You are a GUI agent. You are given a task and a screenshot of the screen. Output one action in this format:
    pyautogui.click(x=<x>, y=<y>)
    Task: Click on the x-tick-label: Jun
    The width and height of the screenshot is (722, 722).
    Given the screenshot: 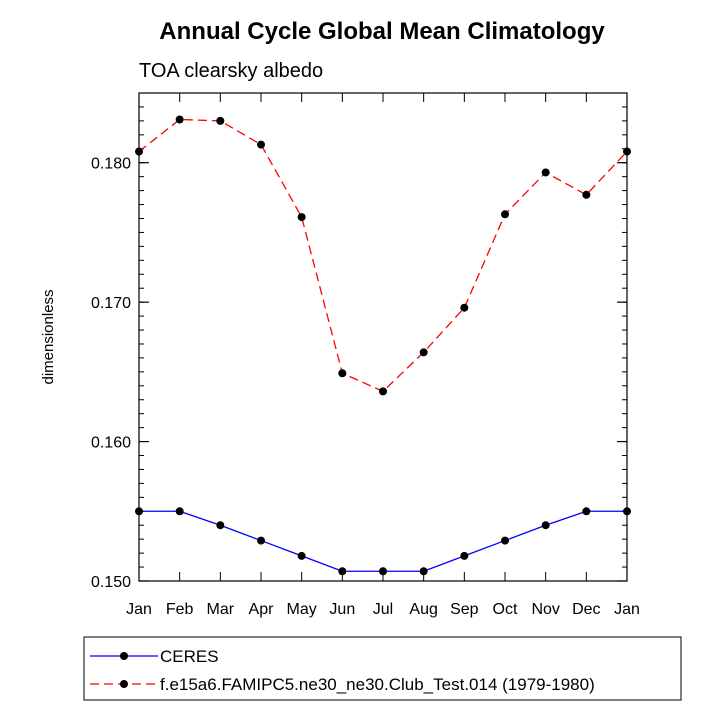 What is the action you would take?
    pyautogui.click(x=342, y=609)
    